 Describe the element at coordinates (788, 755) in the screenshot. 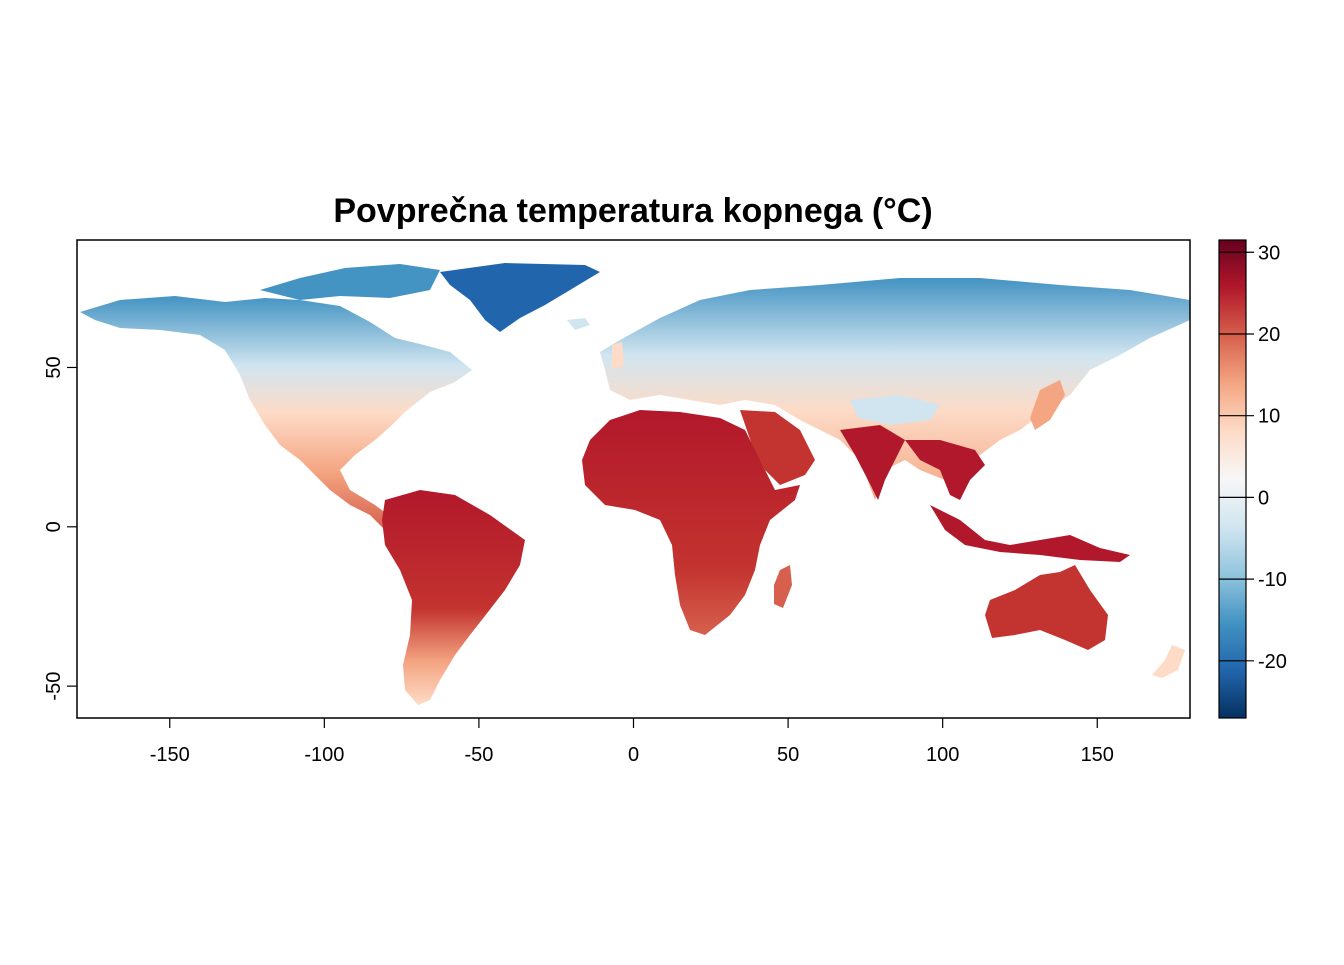

I see `x-tick-label: 50` at that location.